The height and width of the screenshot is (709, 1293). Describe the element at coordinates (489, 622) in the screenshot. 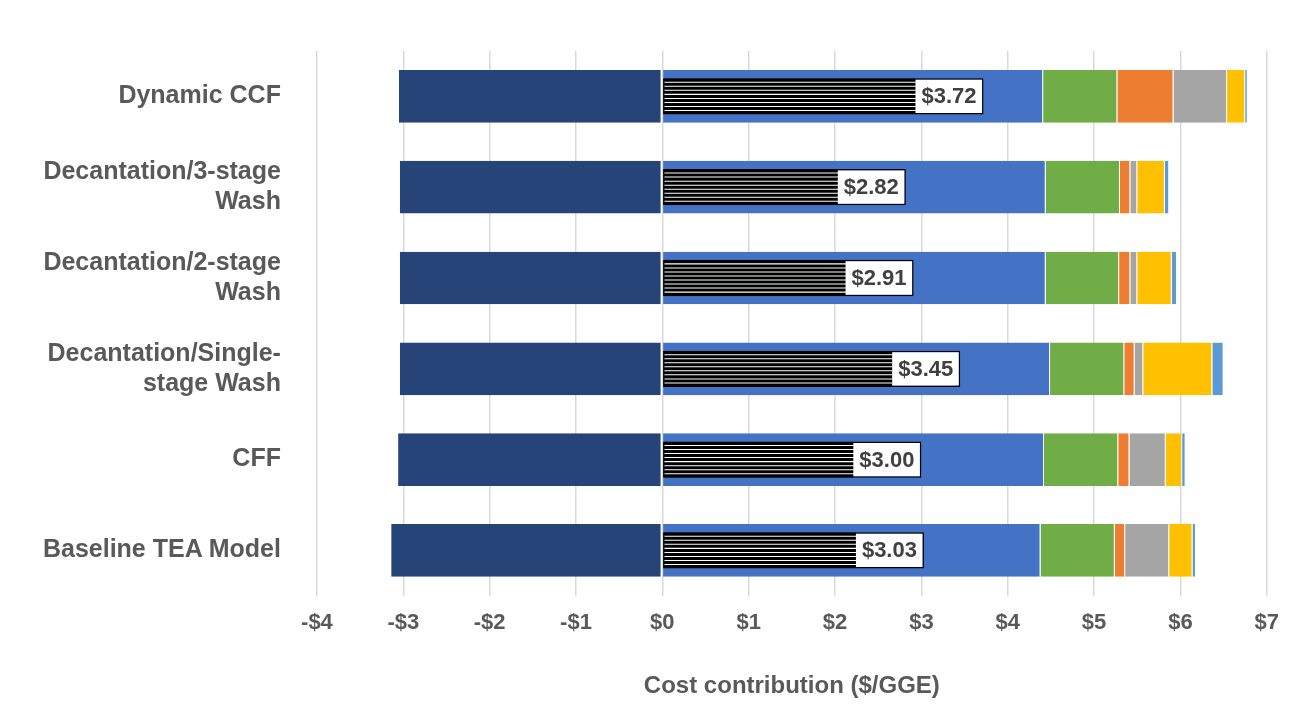

I see `x-tick-label: -$2` at that location.